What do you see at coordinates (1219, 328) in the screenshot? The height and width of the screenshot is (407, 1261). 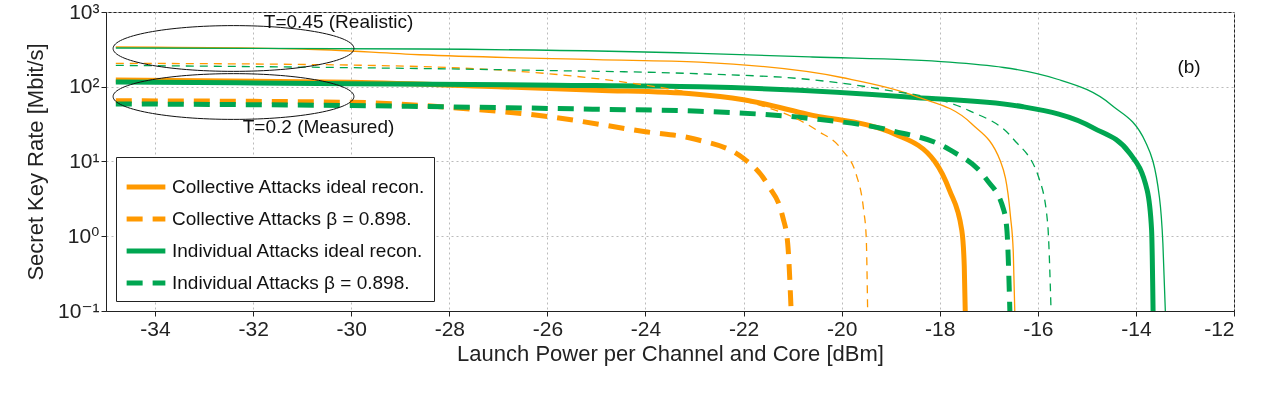 I see `x-tick-label: -12` at bounding box center [1219, 328].